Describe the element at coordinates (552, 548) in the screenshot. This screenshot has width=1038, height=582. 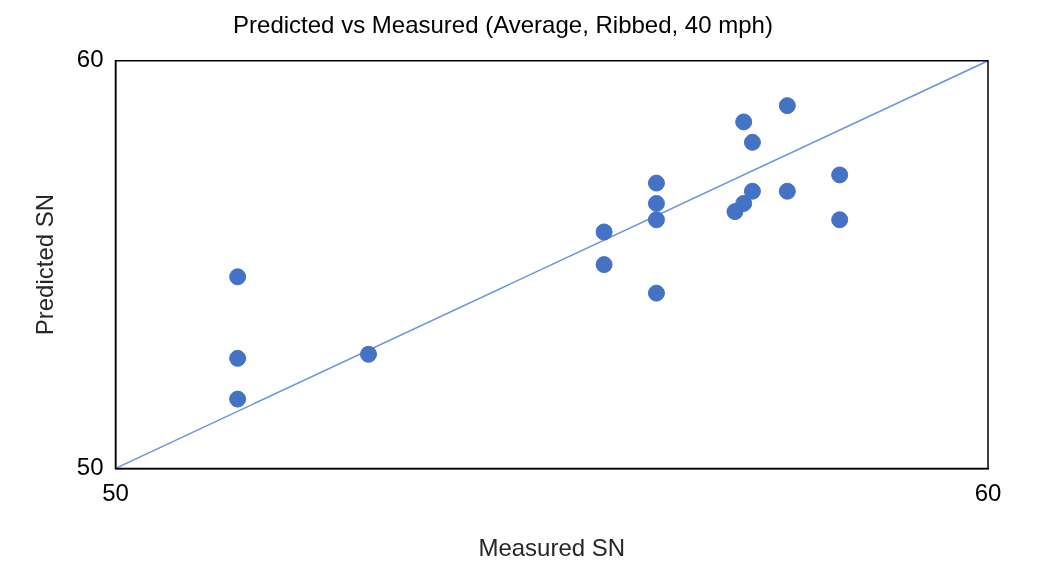
I see `x-axis-title: Measured SN` at that location.